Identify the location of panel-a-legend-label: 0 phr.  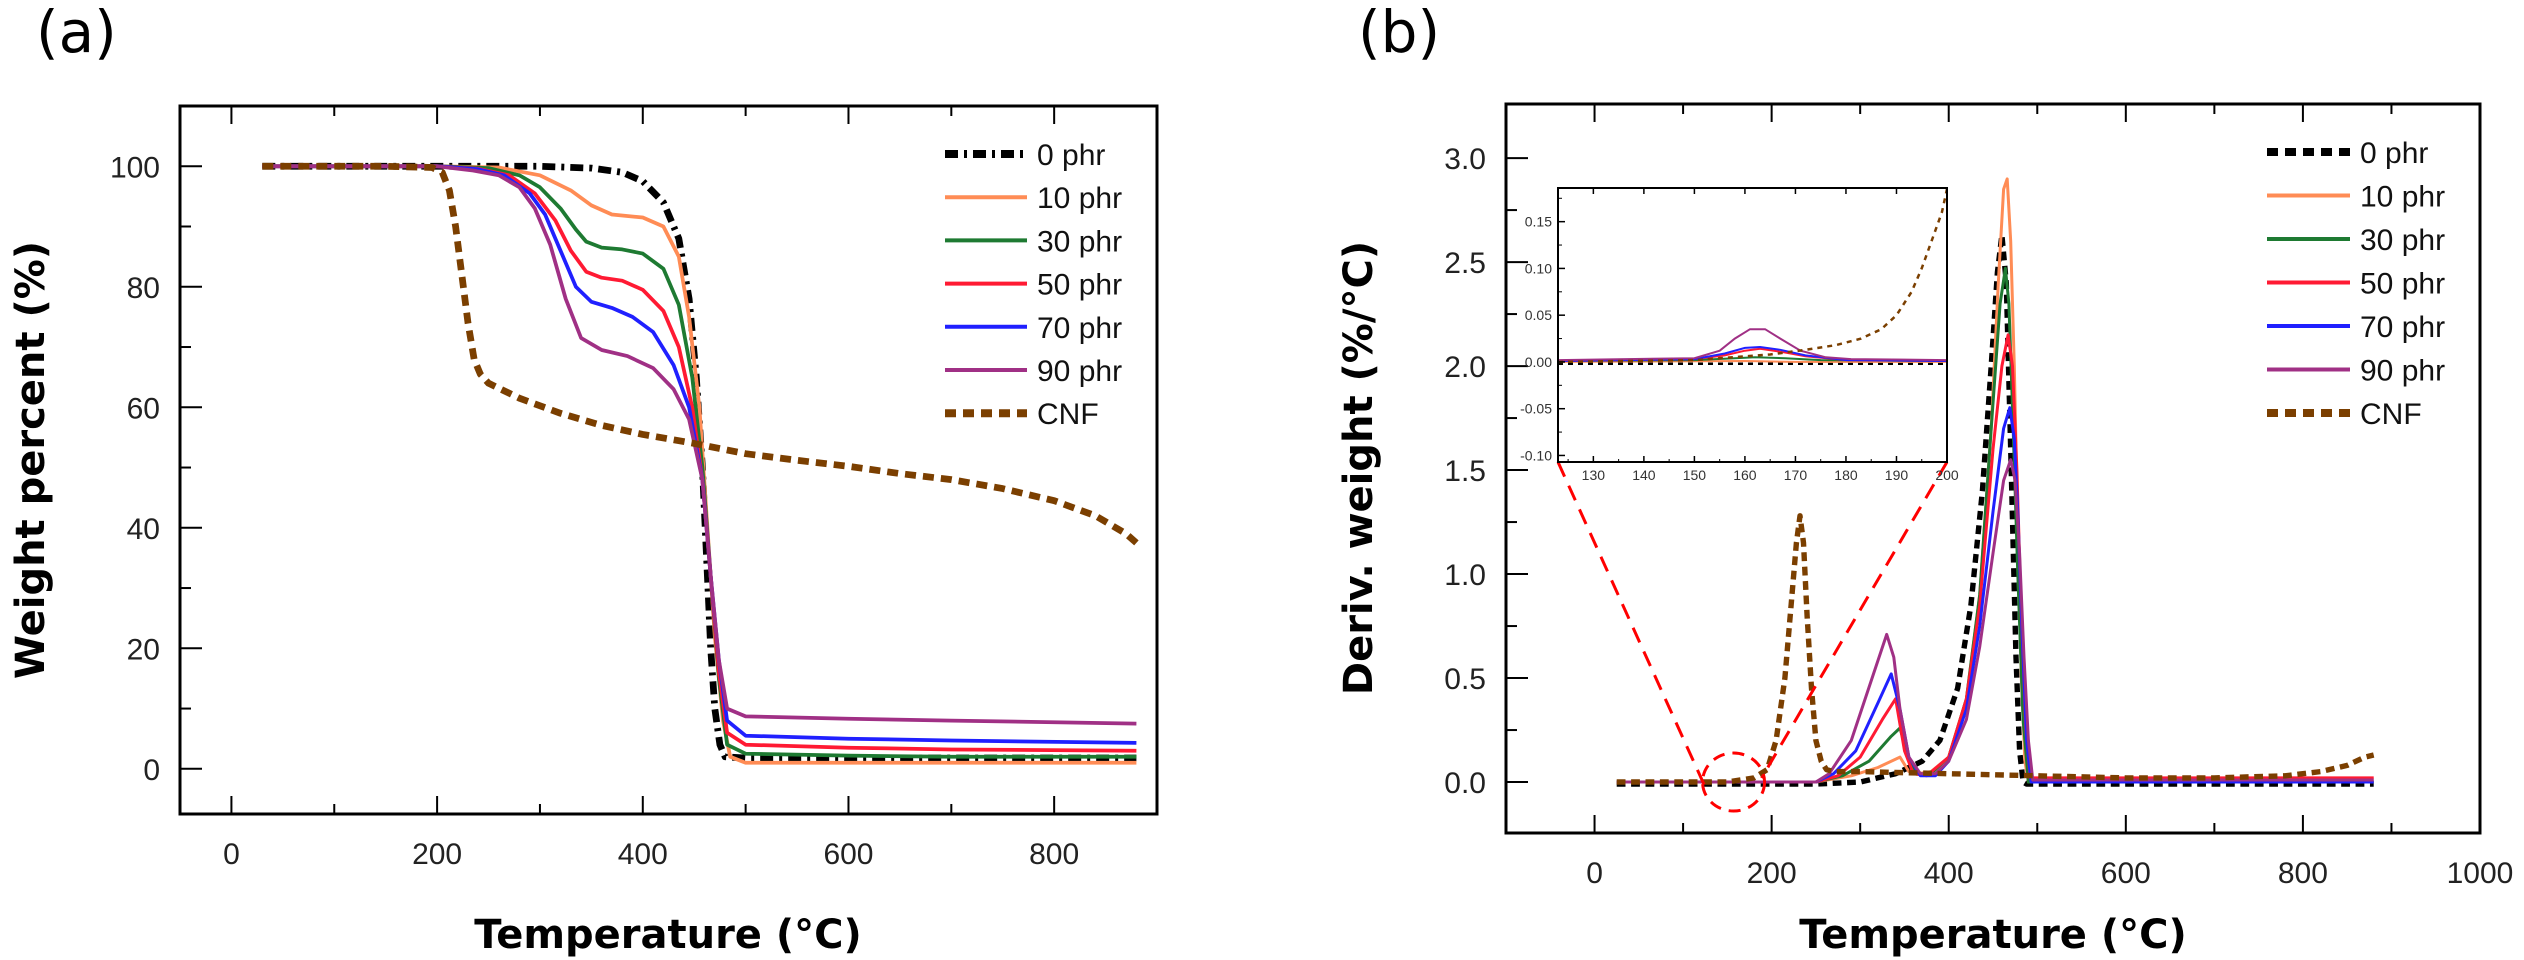
(1071, 155).